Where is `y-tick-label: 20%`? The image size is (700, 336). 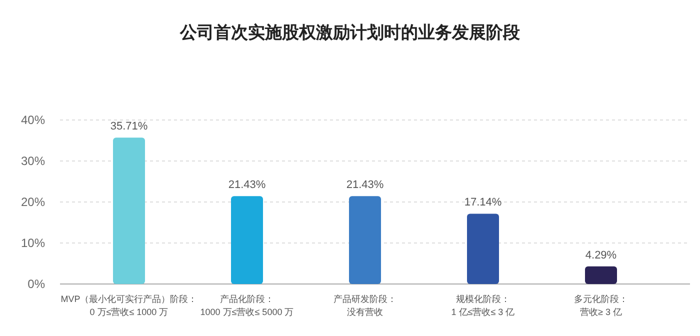 y-tick-label: 20% is located at coordinates (33, 202).